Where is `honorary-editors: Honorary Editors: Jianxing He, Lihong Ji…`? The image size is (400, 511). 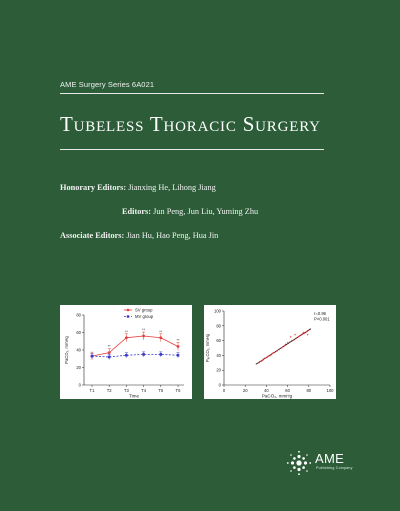
honorary-editors: Honorary Editors: Jianxing He, Lihong Ji… is located at coordinates (138, 187).